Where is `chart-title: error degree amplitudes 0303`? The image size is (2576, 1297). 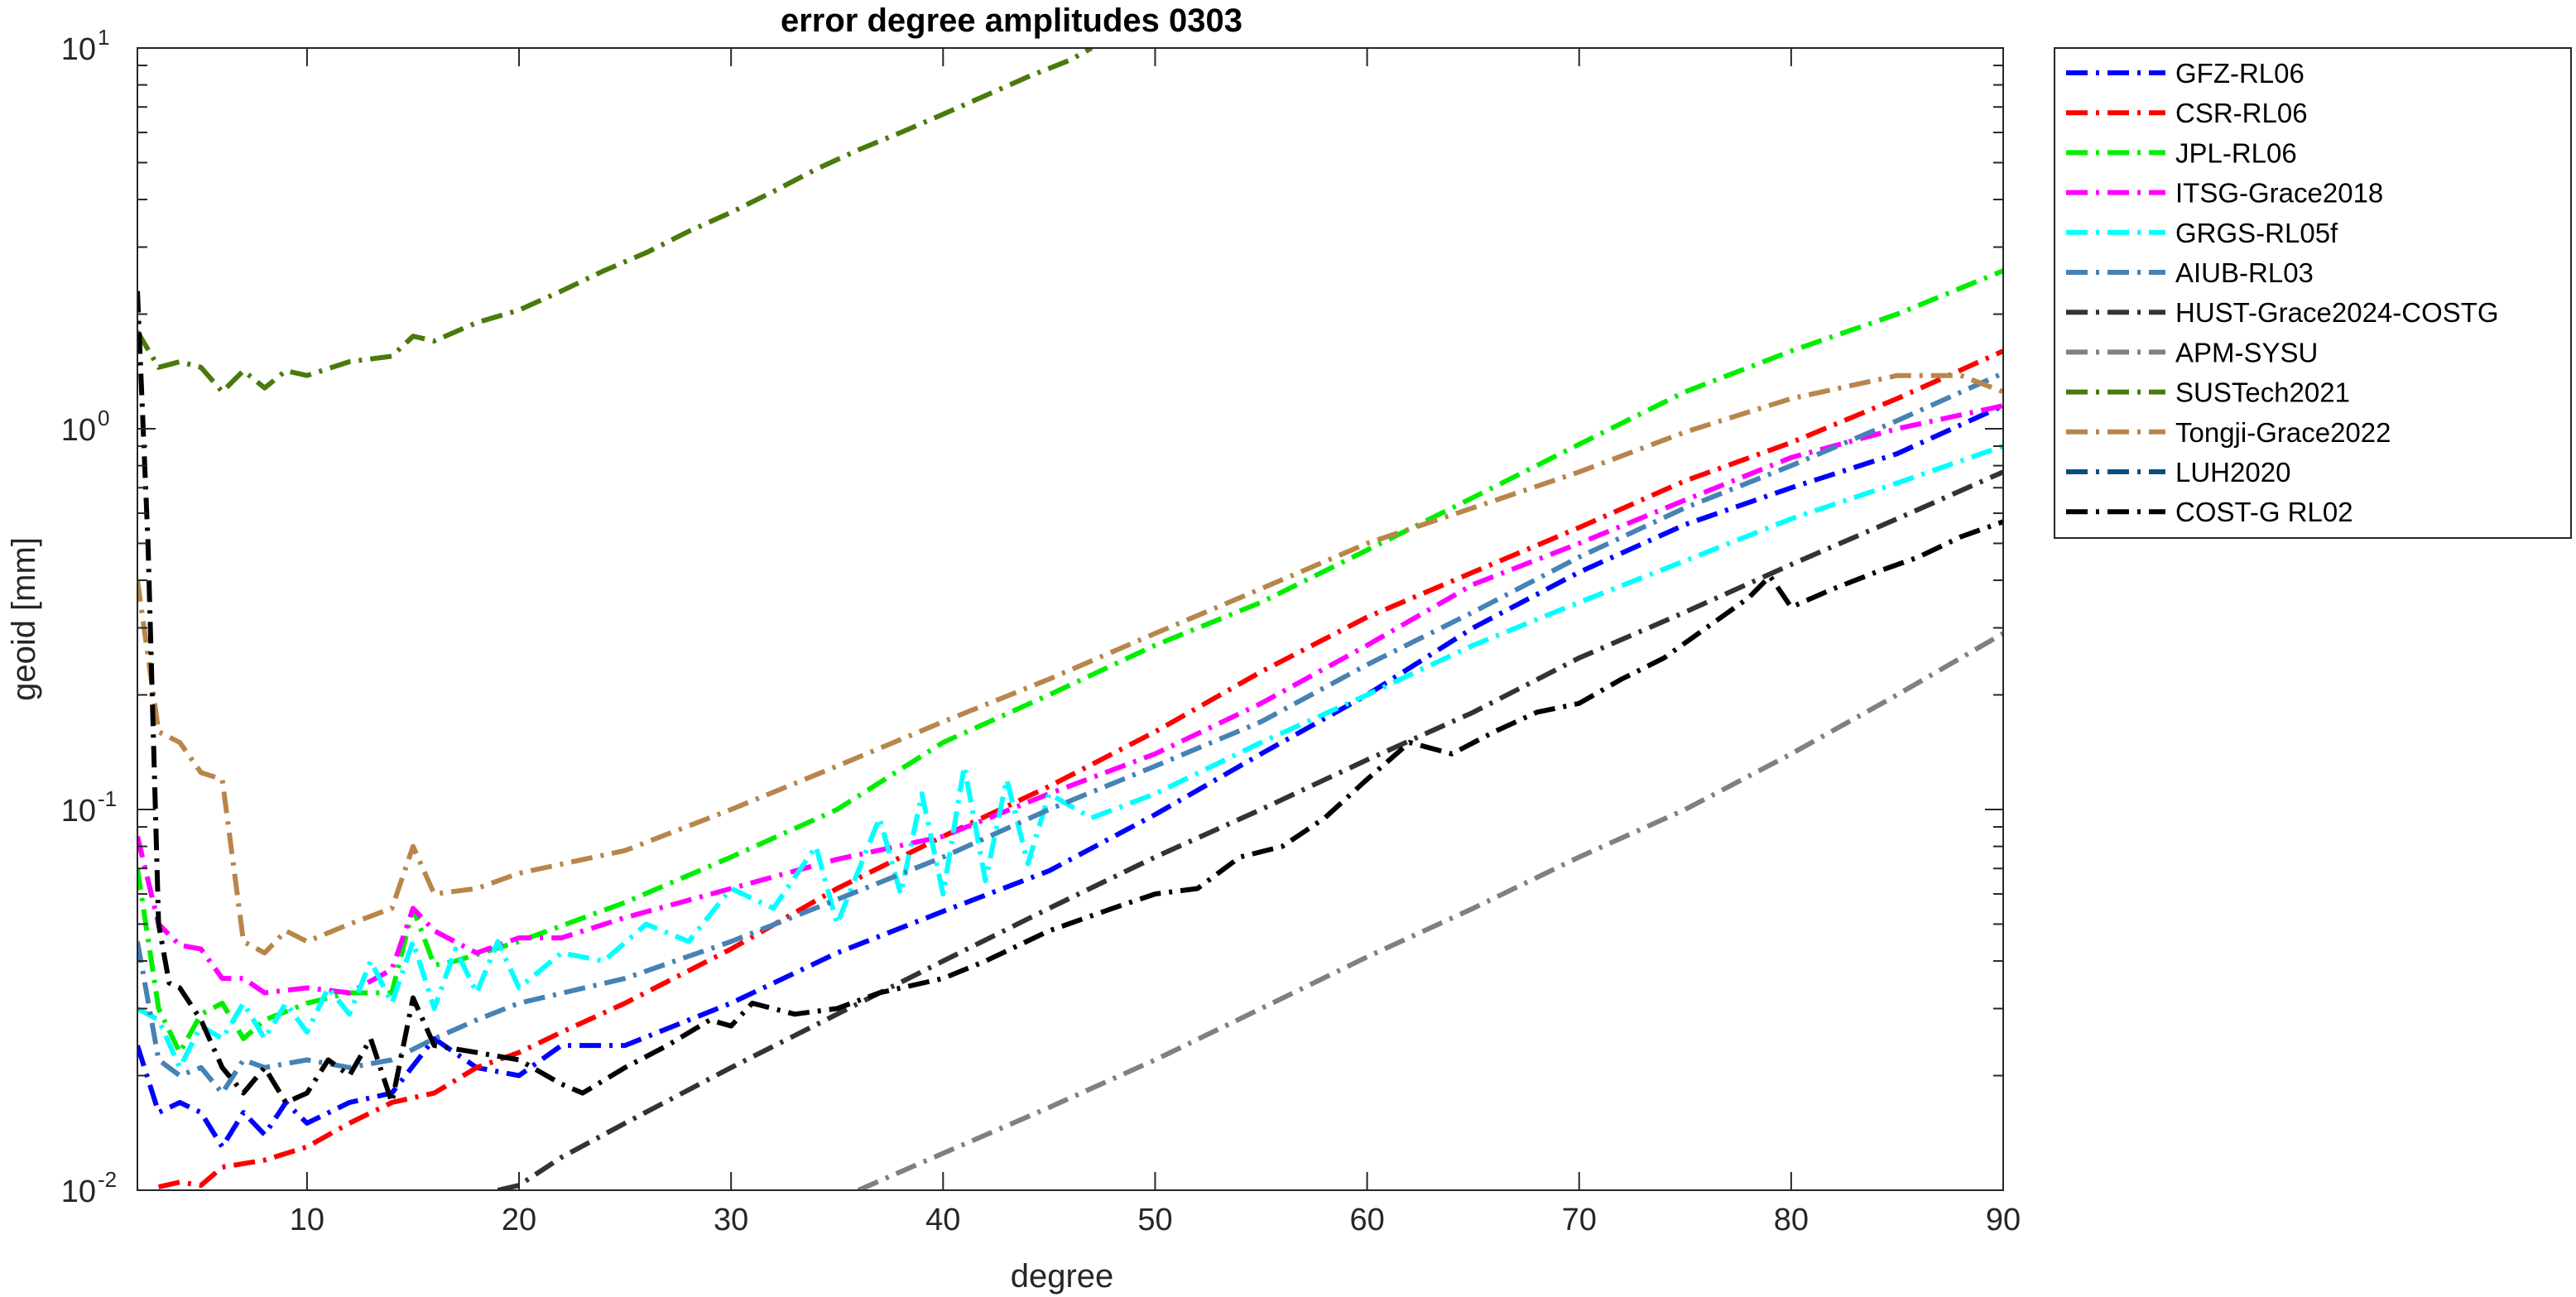
chart-title: error degree amplitudes 0303 is located at coordinates (1011, 20).